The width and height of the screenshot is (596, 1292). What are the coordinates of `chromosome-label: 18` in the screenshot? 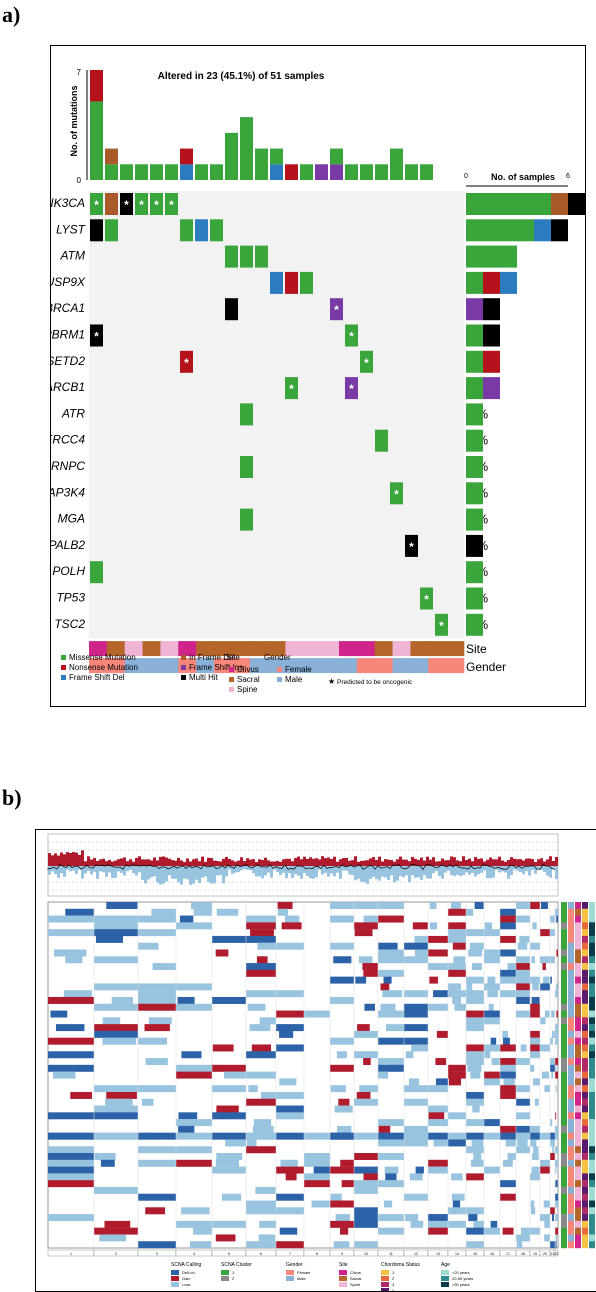 It's located at (523, 1254).